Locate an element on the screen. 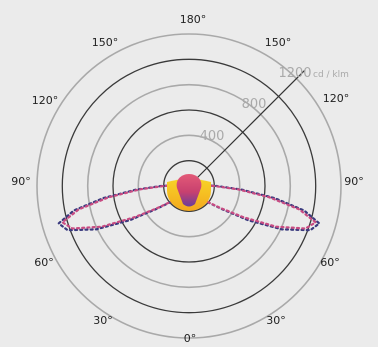  angle-label-90-right: 90° is located at coordinates (354, 181).